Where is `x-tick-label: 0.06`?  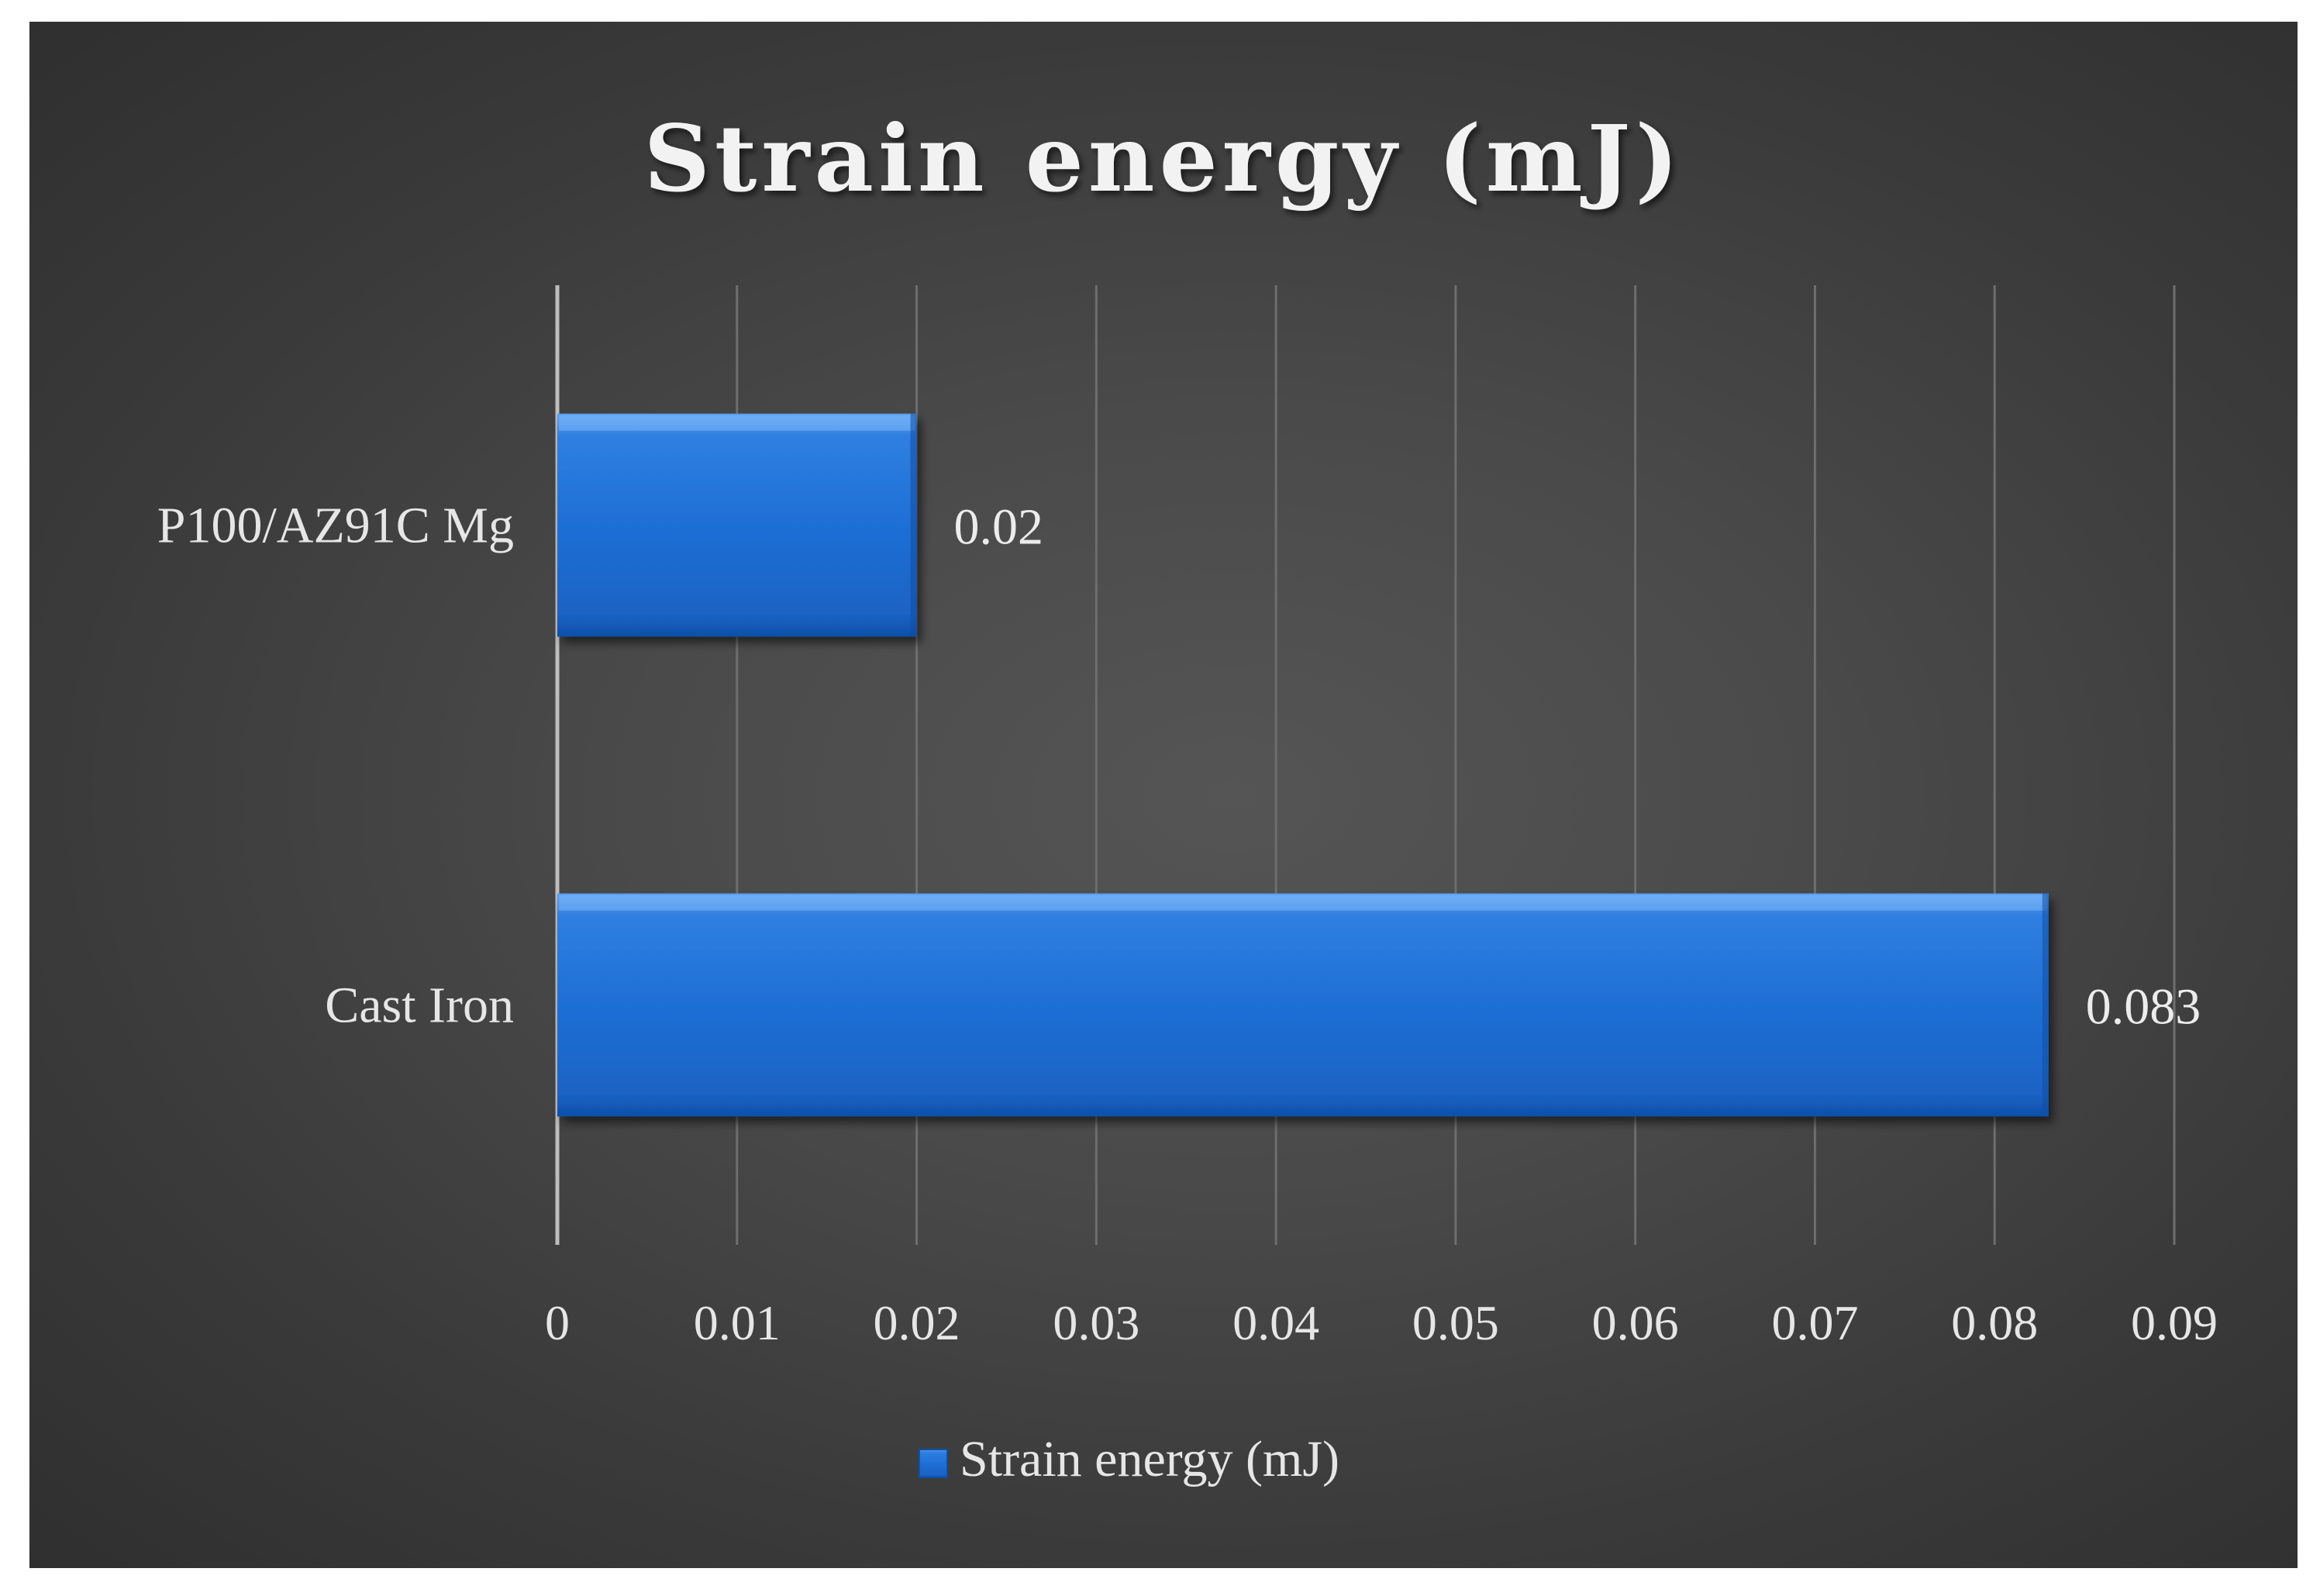 x-tick-label: 0.06 is located at coordinates (1636, 1322).